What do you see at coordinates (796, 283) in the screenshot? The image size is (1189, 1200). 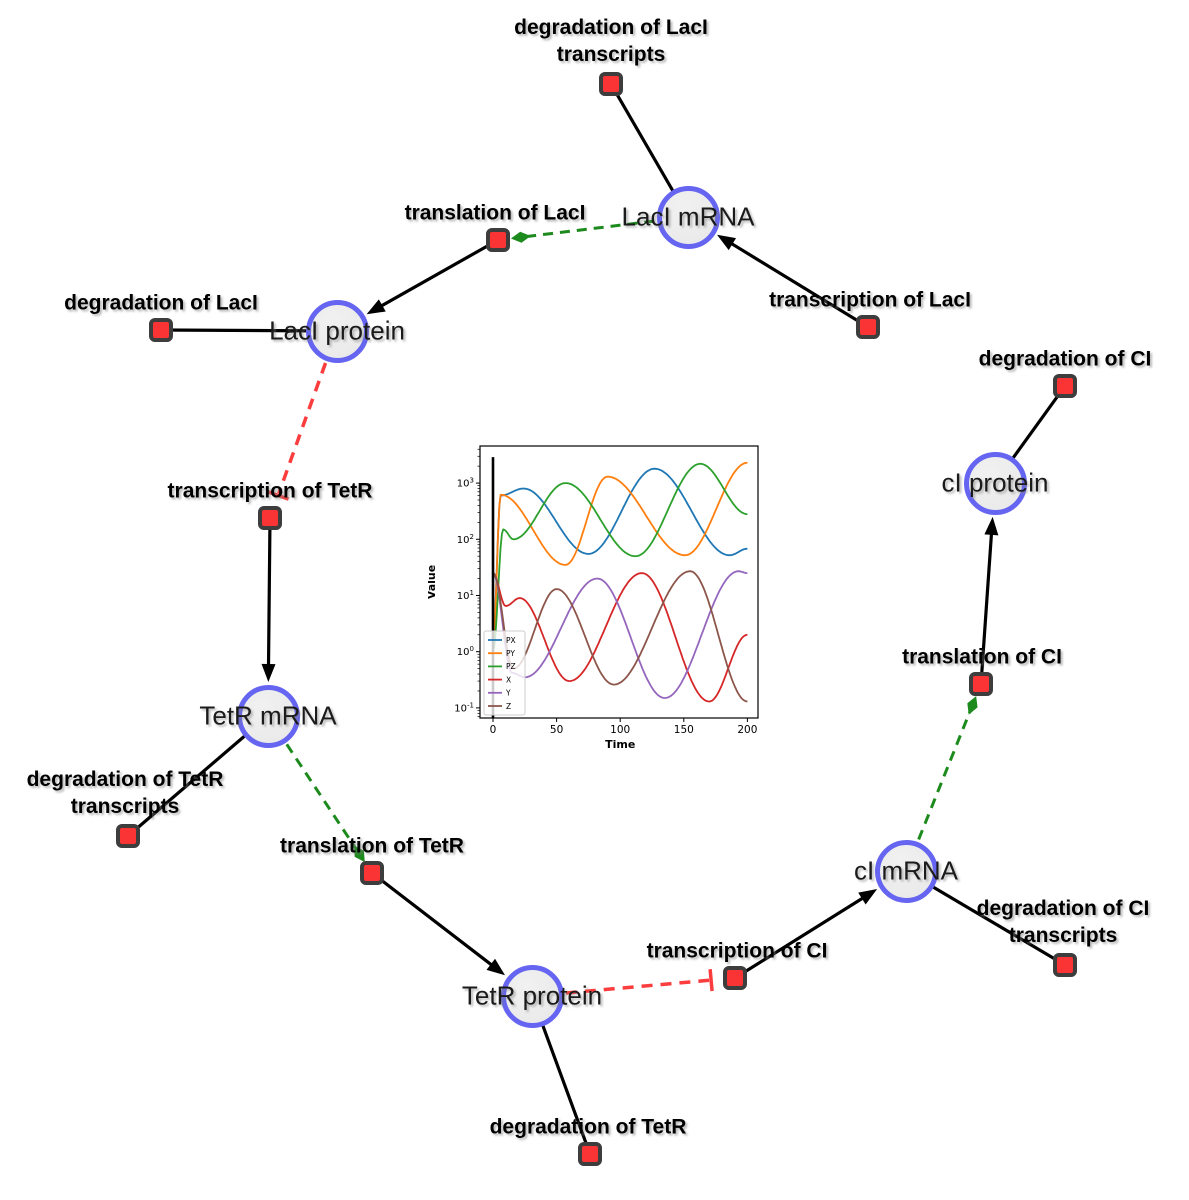 I see `edge-transcription_laci-to-laci_mrna` at bounding box center [796, 283].